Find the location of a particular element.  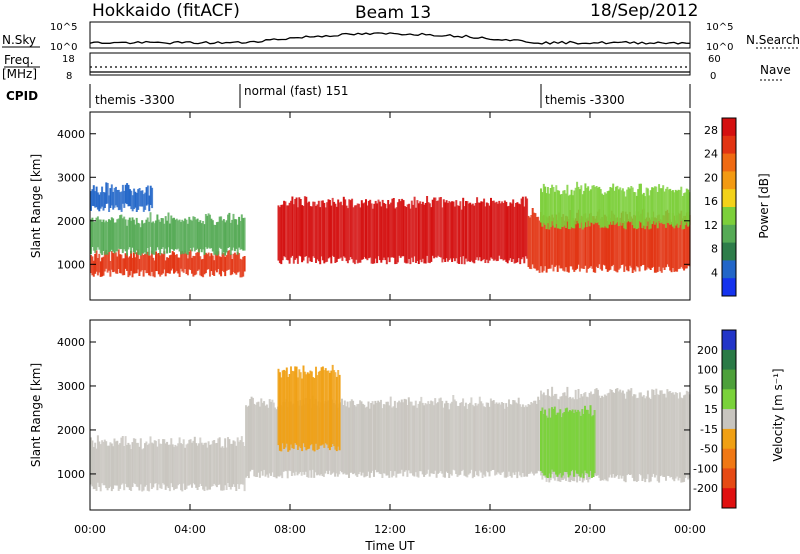

colorbar-swatch is located at coordinates (729, 127).